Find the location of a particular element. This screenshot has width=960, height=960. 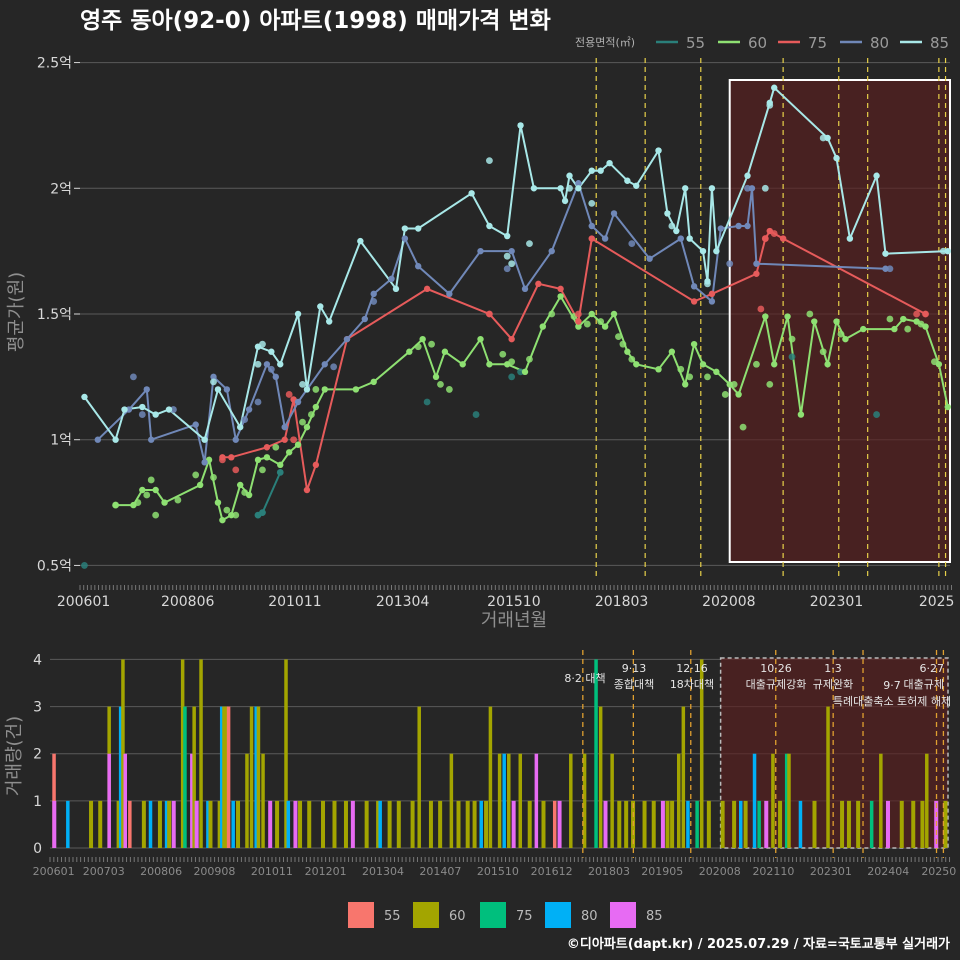

bottom-legend-label-60: 60 is located at coordinates (457, 916).